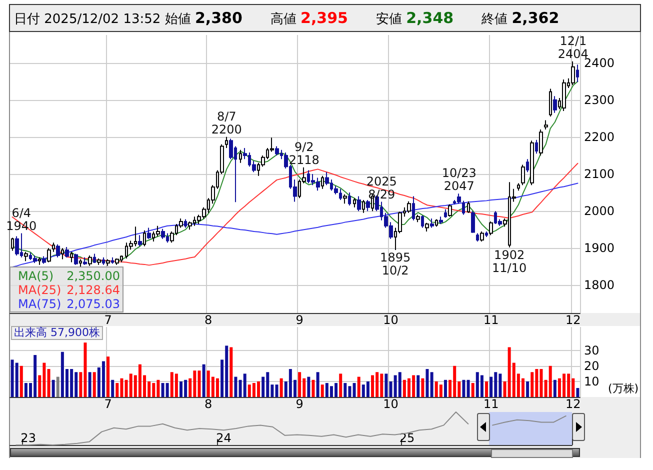 The height and width of the screenshot is (470, 653). What do you see at coordinates (108, 320) in the screenshot?
I see `x-tick-label: 7` at bounding box center [108, 320].